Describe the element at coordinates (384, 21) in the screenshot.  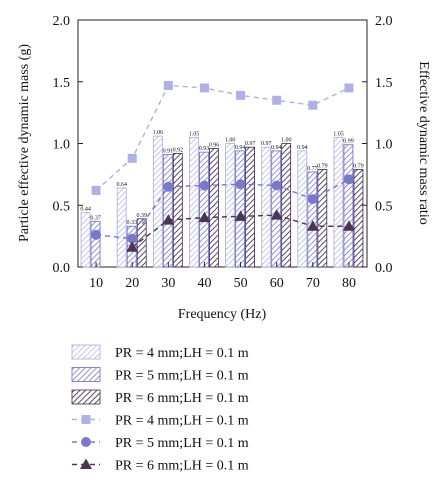
I see `y-right-tick-label: 2.0` at that location.